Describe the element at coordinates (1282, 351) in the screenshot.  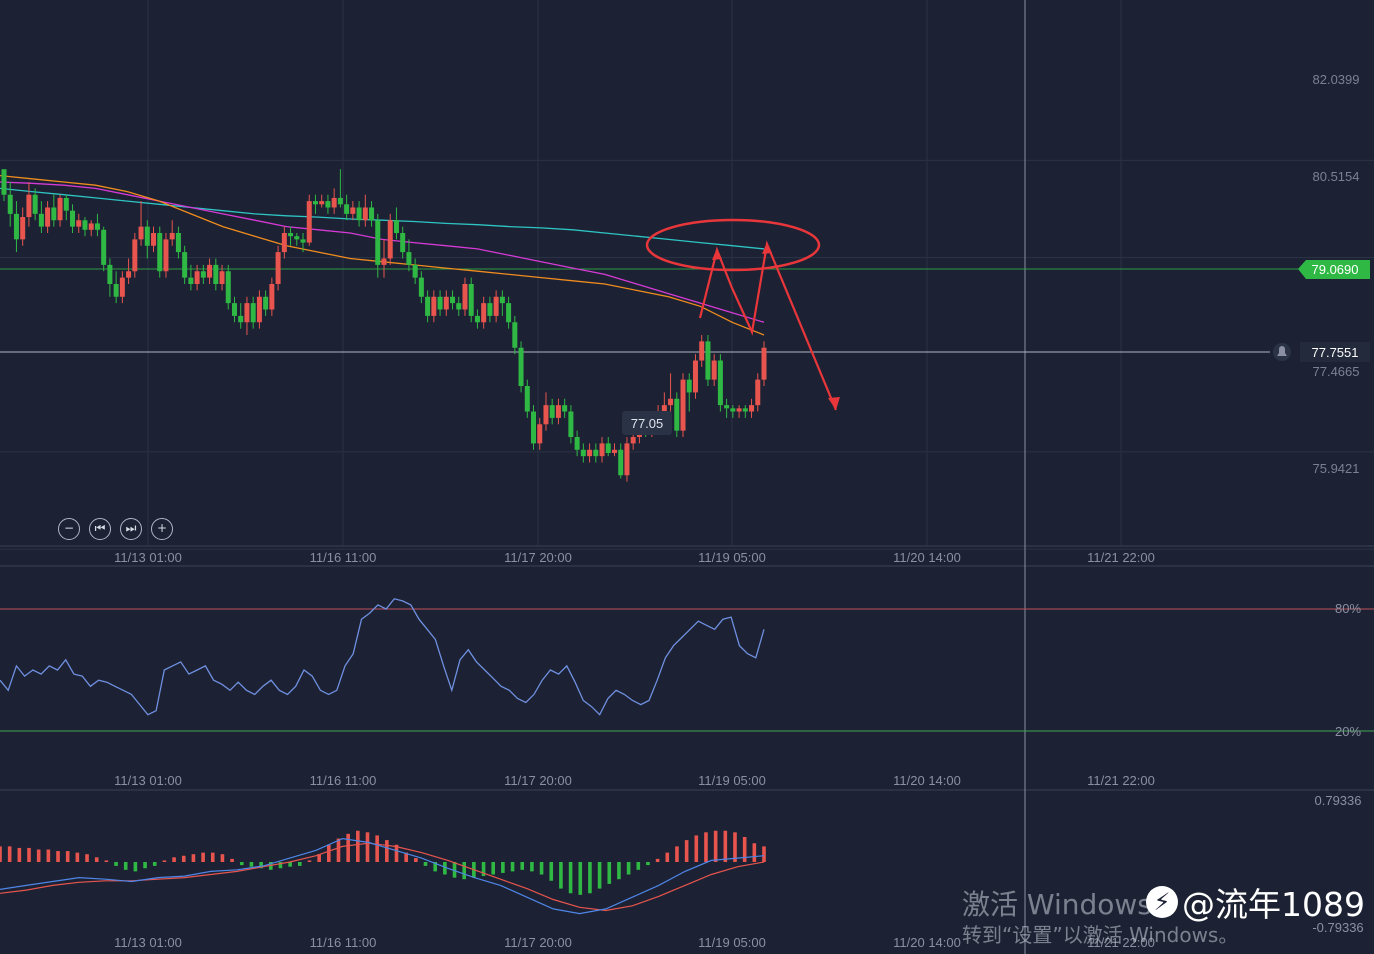
I see `bell-icon-glyph` at that location.